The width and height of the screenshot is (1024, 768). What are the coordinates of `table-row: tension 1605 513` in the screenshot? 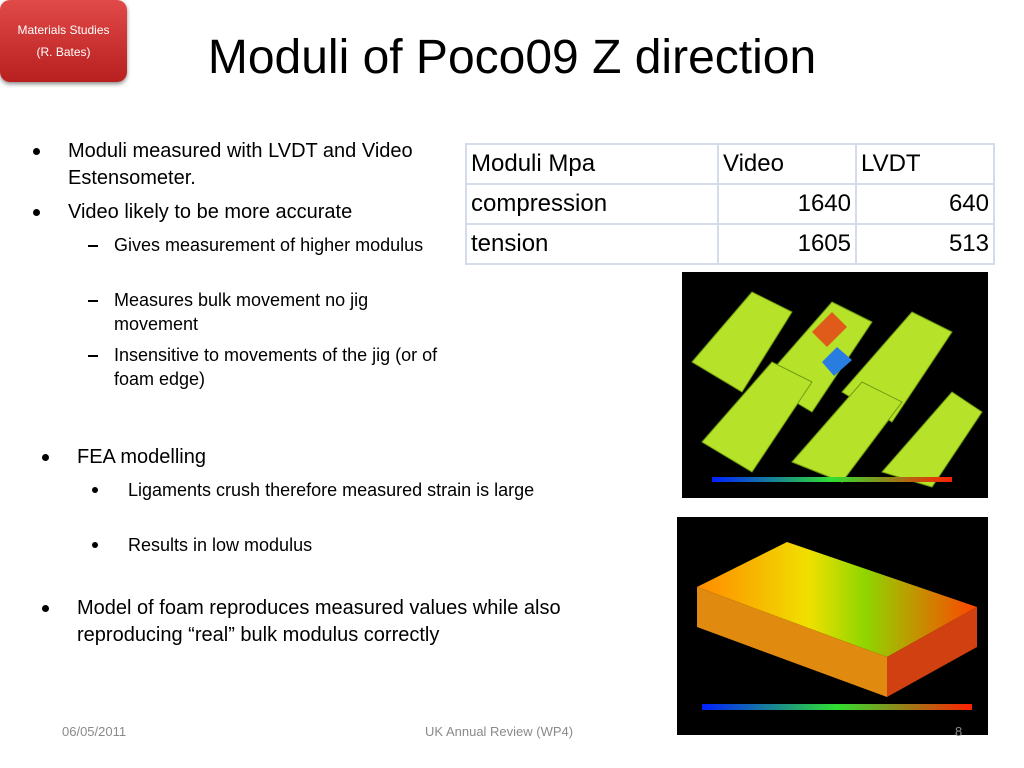 It's located at (730, 244).